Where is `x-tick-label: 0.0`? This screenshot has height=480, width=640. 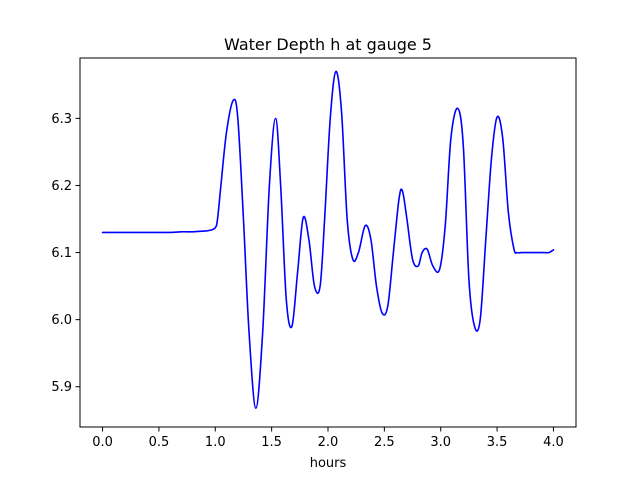 x-tick-label: 0.0 is located at coordinates (102, 442).